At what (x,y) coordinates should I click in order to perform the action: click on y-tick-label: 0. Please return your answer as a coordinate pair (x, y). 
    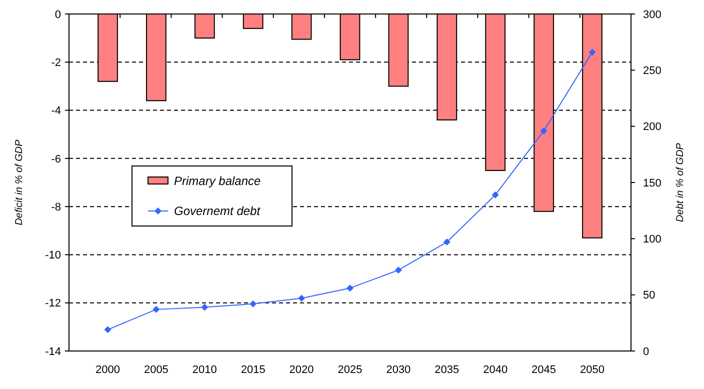
    Looking at the image, I should click on (57, 14).